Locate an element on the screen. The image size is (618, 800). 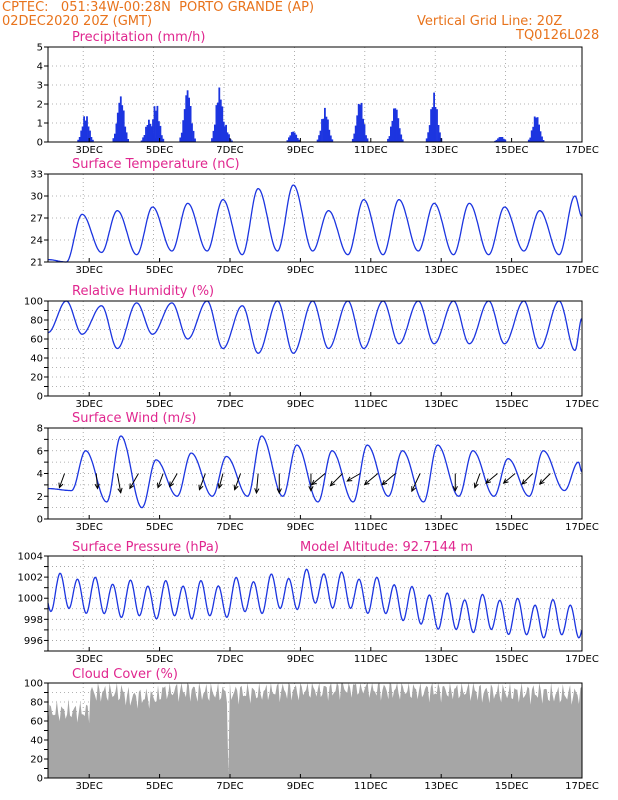
y-tick-label: 6 is located at coordinates (40, 451).